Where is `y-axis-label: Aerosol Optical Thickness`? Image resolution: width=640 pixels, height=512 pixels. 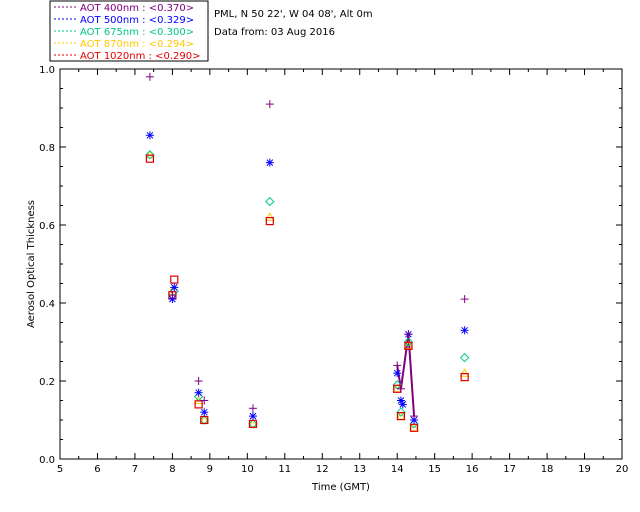 y-axis-label: Aerosol Optical Thickness is located at coordinates (31, 264).